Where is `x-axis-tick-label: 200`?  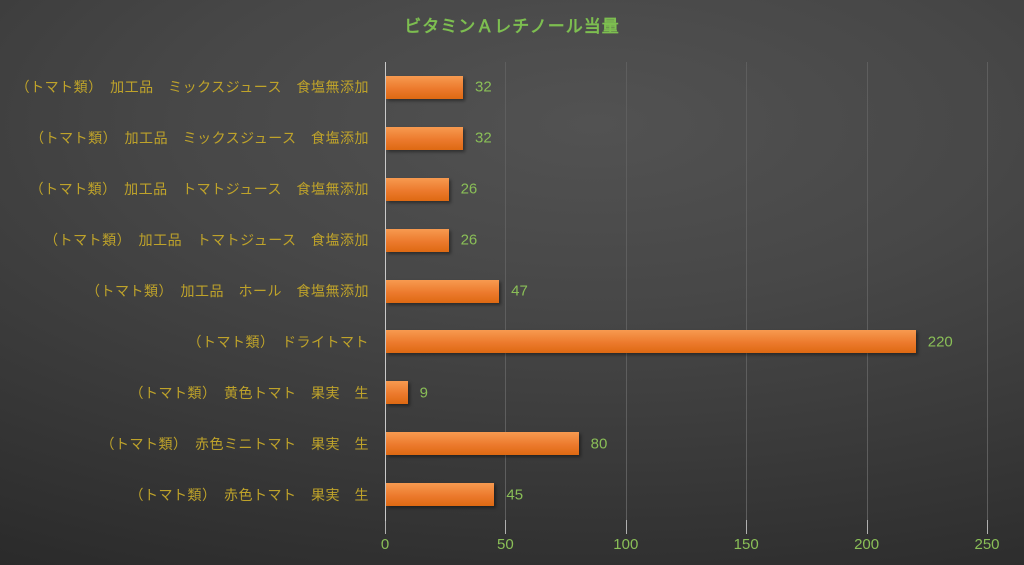
x-axis-tick-label: 200 is located at coordinates (867, 544).